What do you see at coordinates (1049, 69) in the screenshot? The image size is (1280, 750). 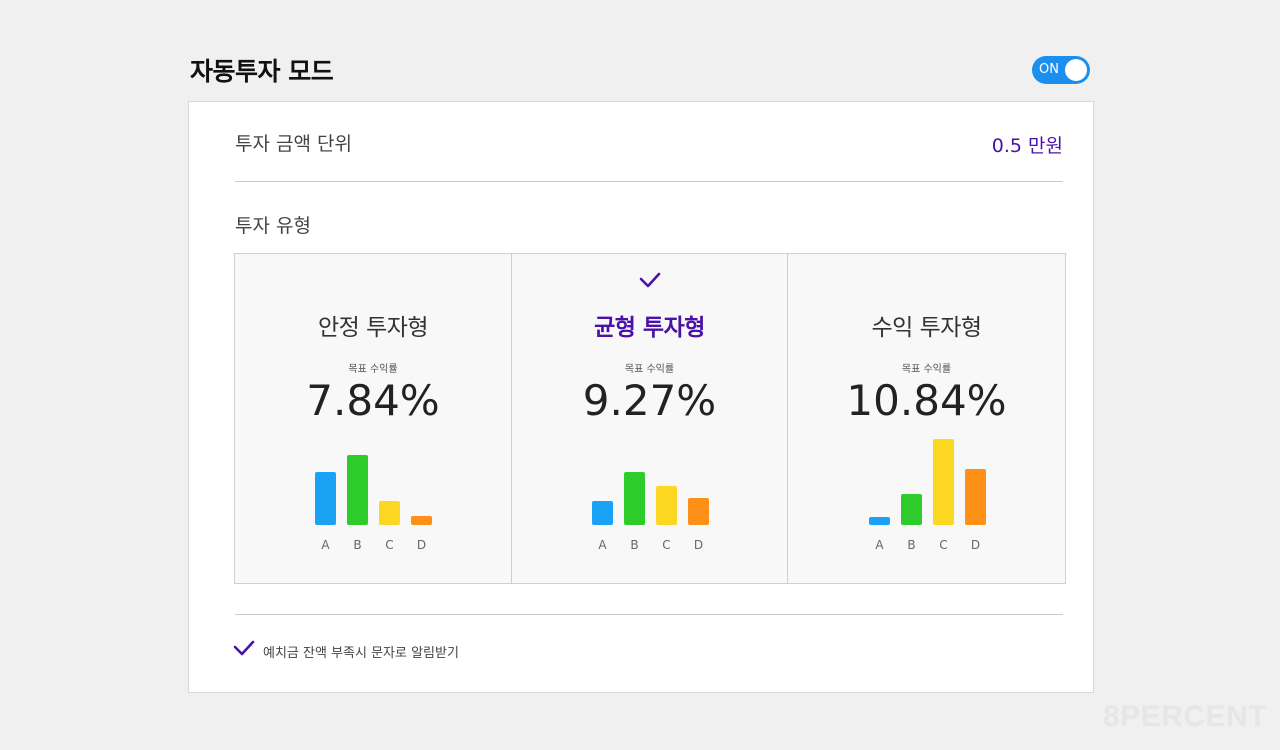 I see `toggle-label: ON` at bounding box center [1049, 69].